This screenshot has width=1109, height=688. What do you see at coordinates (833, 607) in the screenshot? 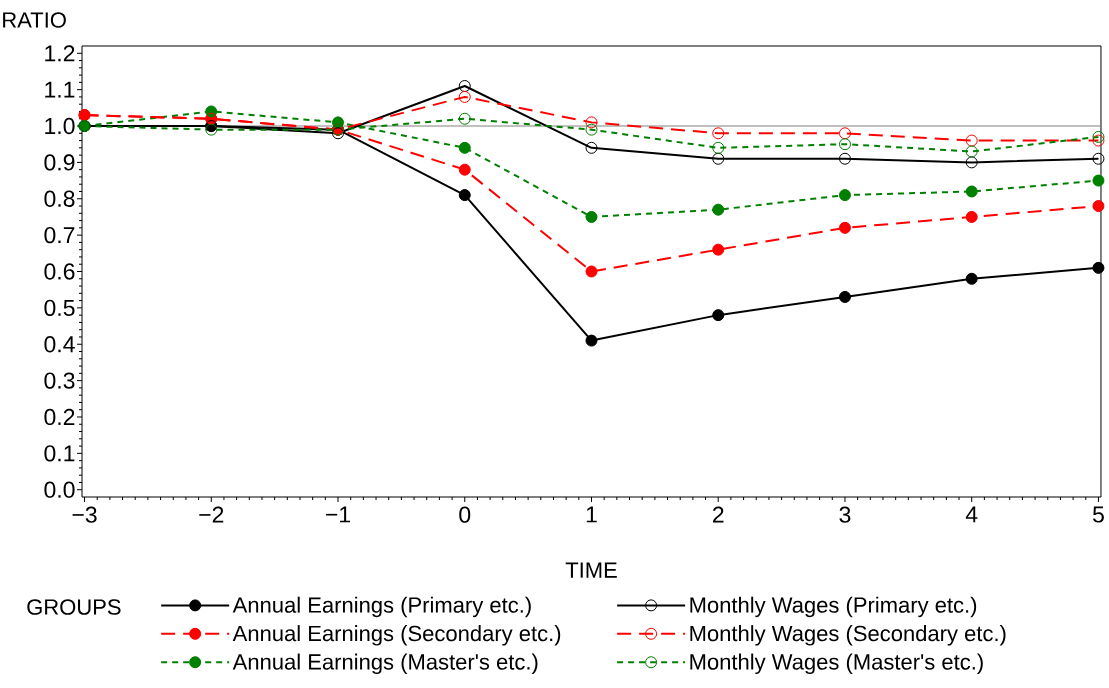
I see `legend-label: Monthly Wages (Primary etc.)` at bounding box center [833, 607].